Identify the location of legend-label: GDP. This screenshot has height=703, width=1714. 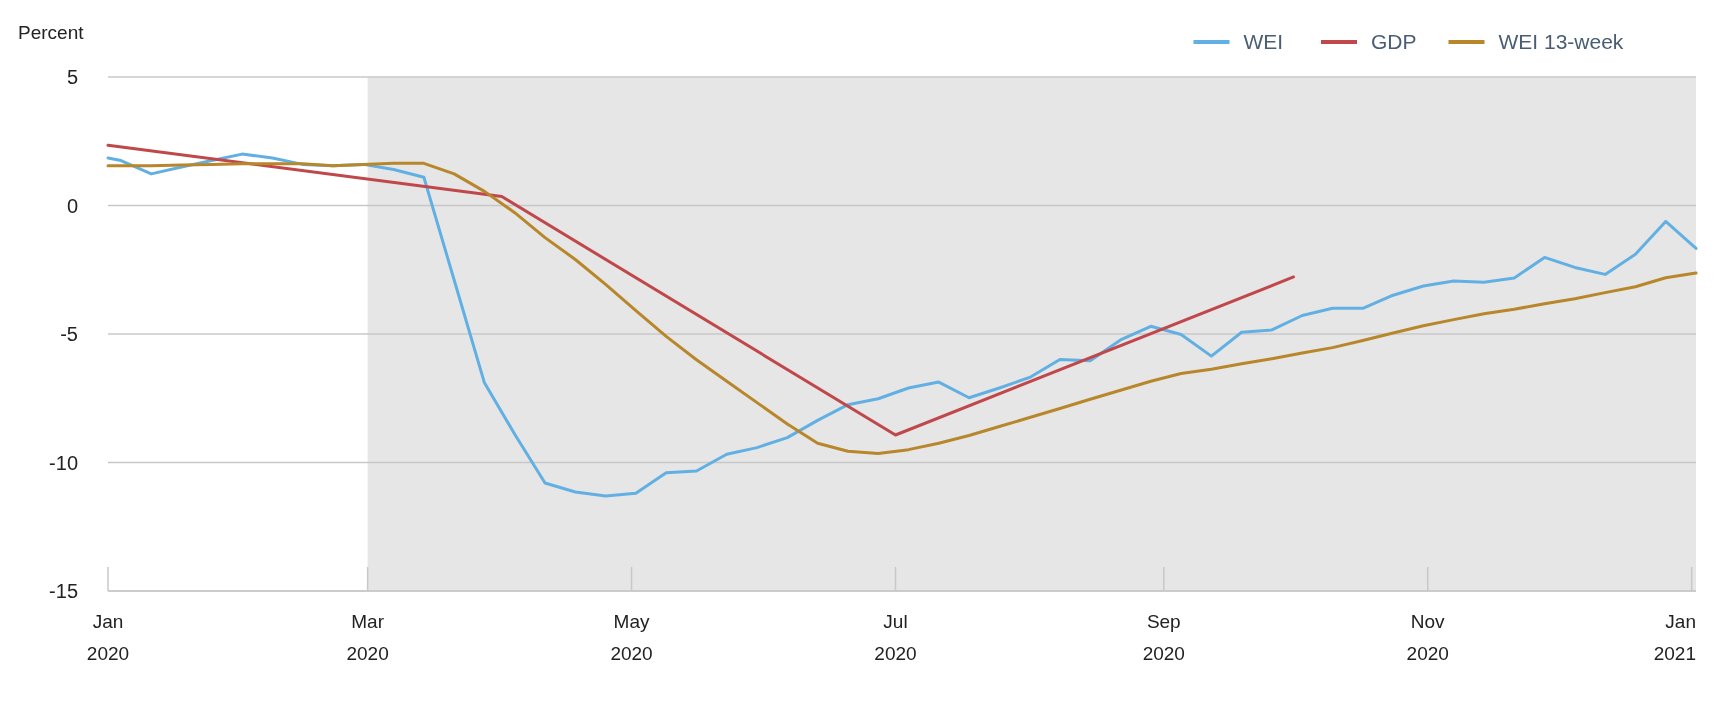
(1394, 42).